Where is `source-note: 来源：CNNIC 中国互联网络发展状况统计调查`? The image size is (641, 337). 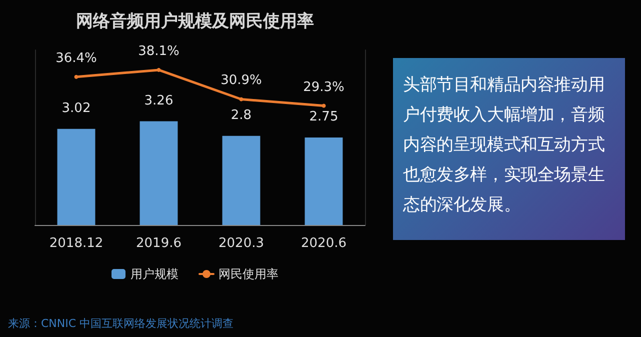
source-note: 来源：CNNIC 中国互联网络发展状况统计调查 is located at coordinates (121, 323).